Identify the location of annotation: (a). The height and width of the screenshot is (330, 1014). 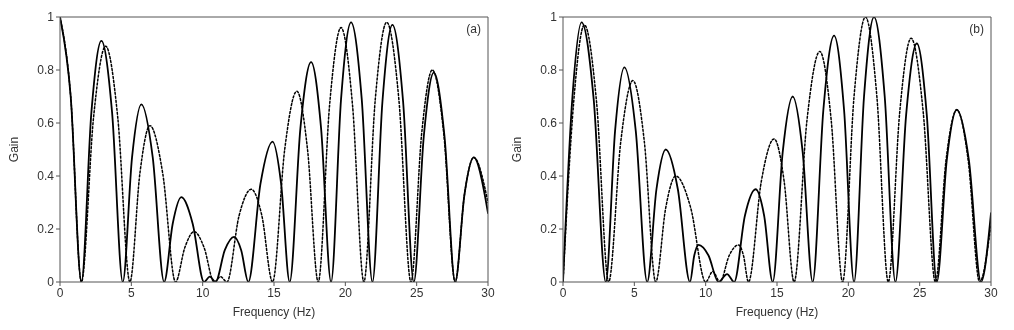
(473, 29).